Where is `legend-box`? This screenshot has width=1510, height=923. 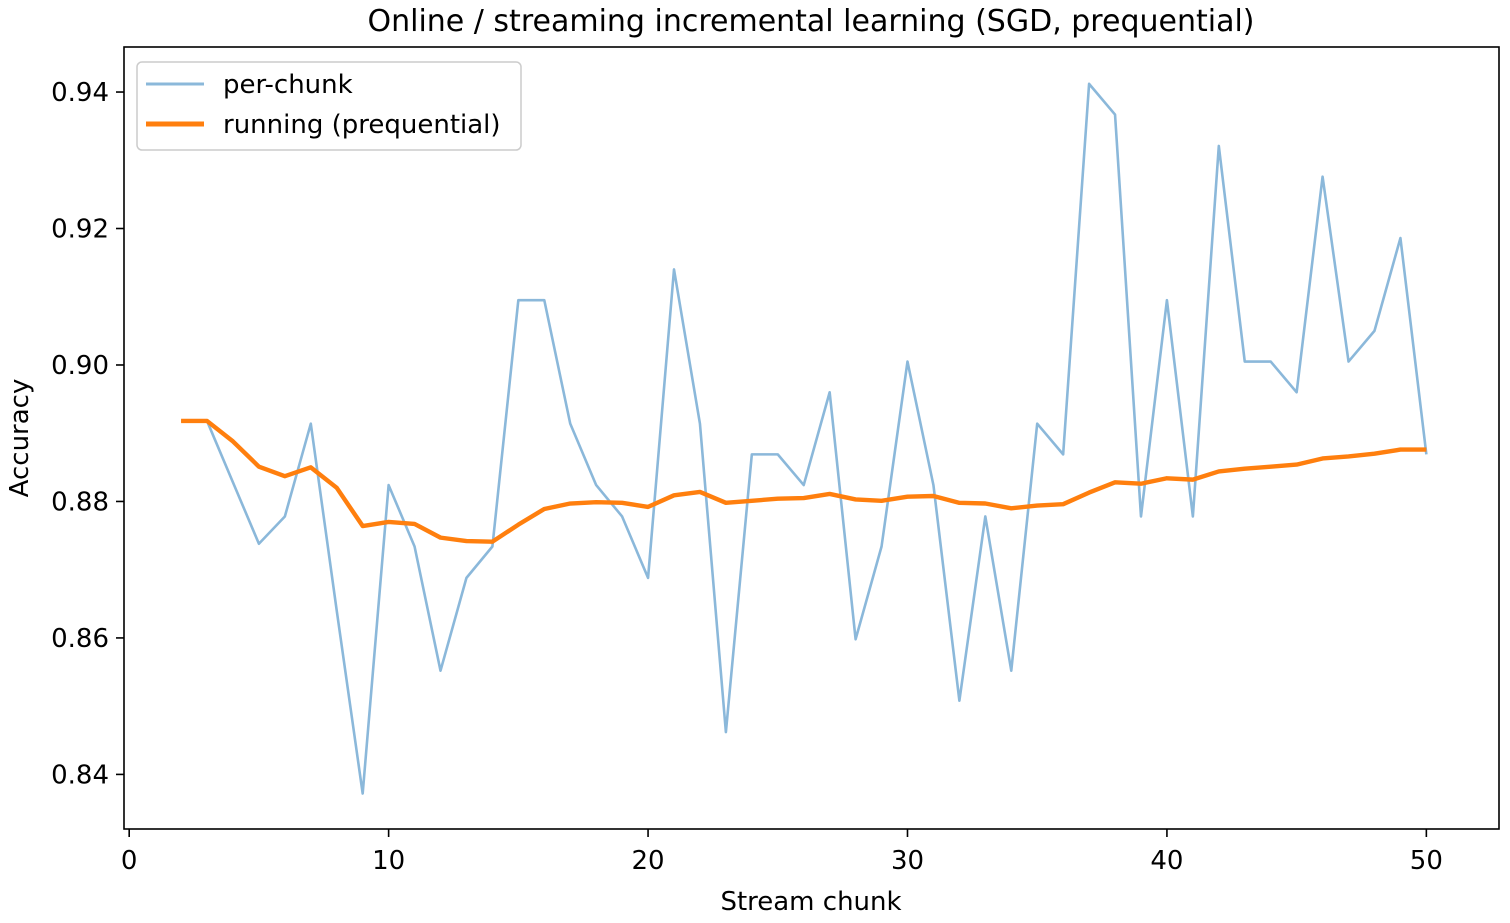
legend-box is located at coordinates (329, 106).